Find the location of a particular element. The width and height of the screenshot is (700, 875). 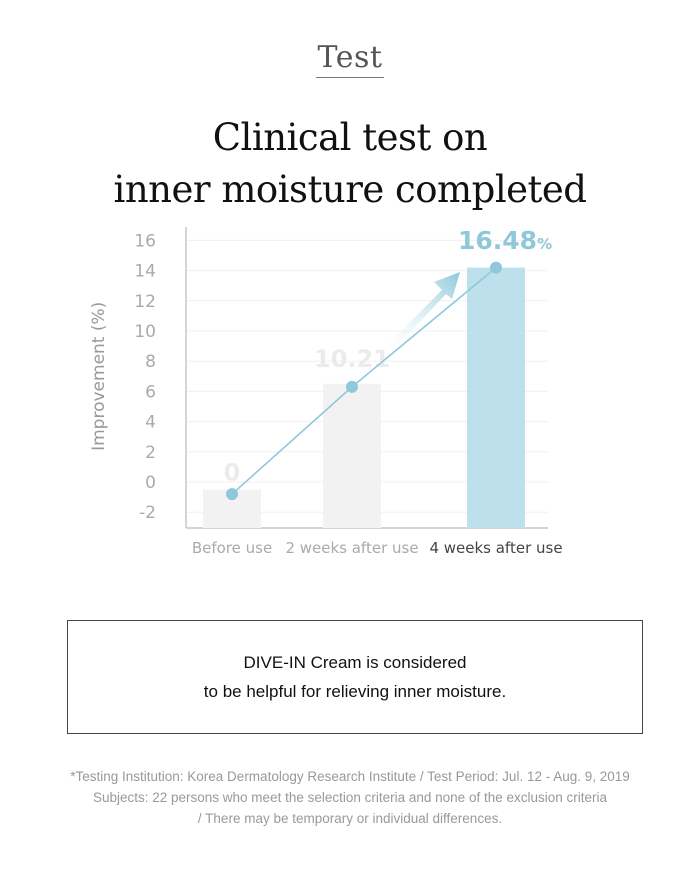

data-label: 10.21 is located at coordinates (352, 359).